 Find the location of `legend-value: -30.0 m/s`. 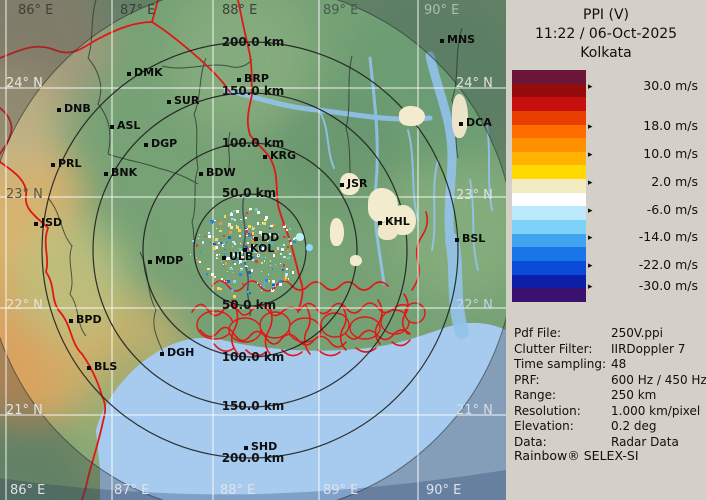

legend-value: -30.0 m/s is located at coordinates (668, 285).